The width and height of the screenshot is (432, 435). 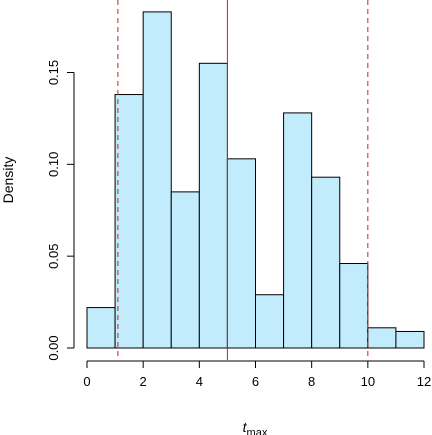 What do you see at coordinates (60, 210) in the screenshot?
I see `y-axis: 0.00 0.05 0.10 0.15` at bounding box center [60, 210].